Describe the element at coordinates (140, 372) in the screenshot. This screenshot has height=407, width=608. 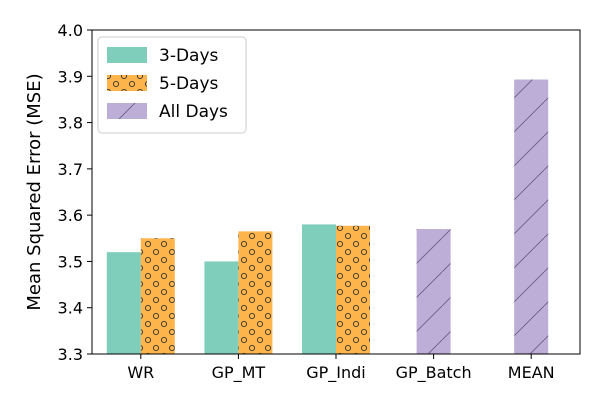
I see `x-tick-label: WR` at that location.